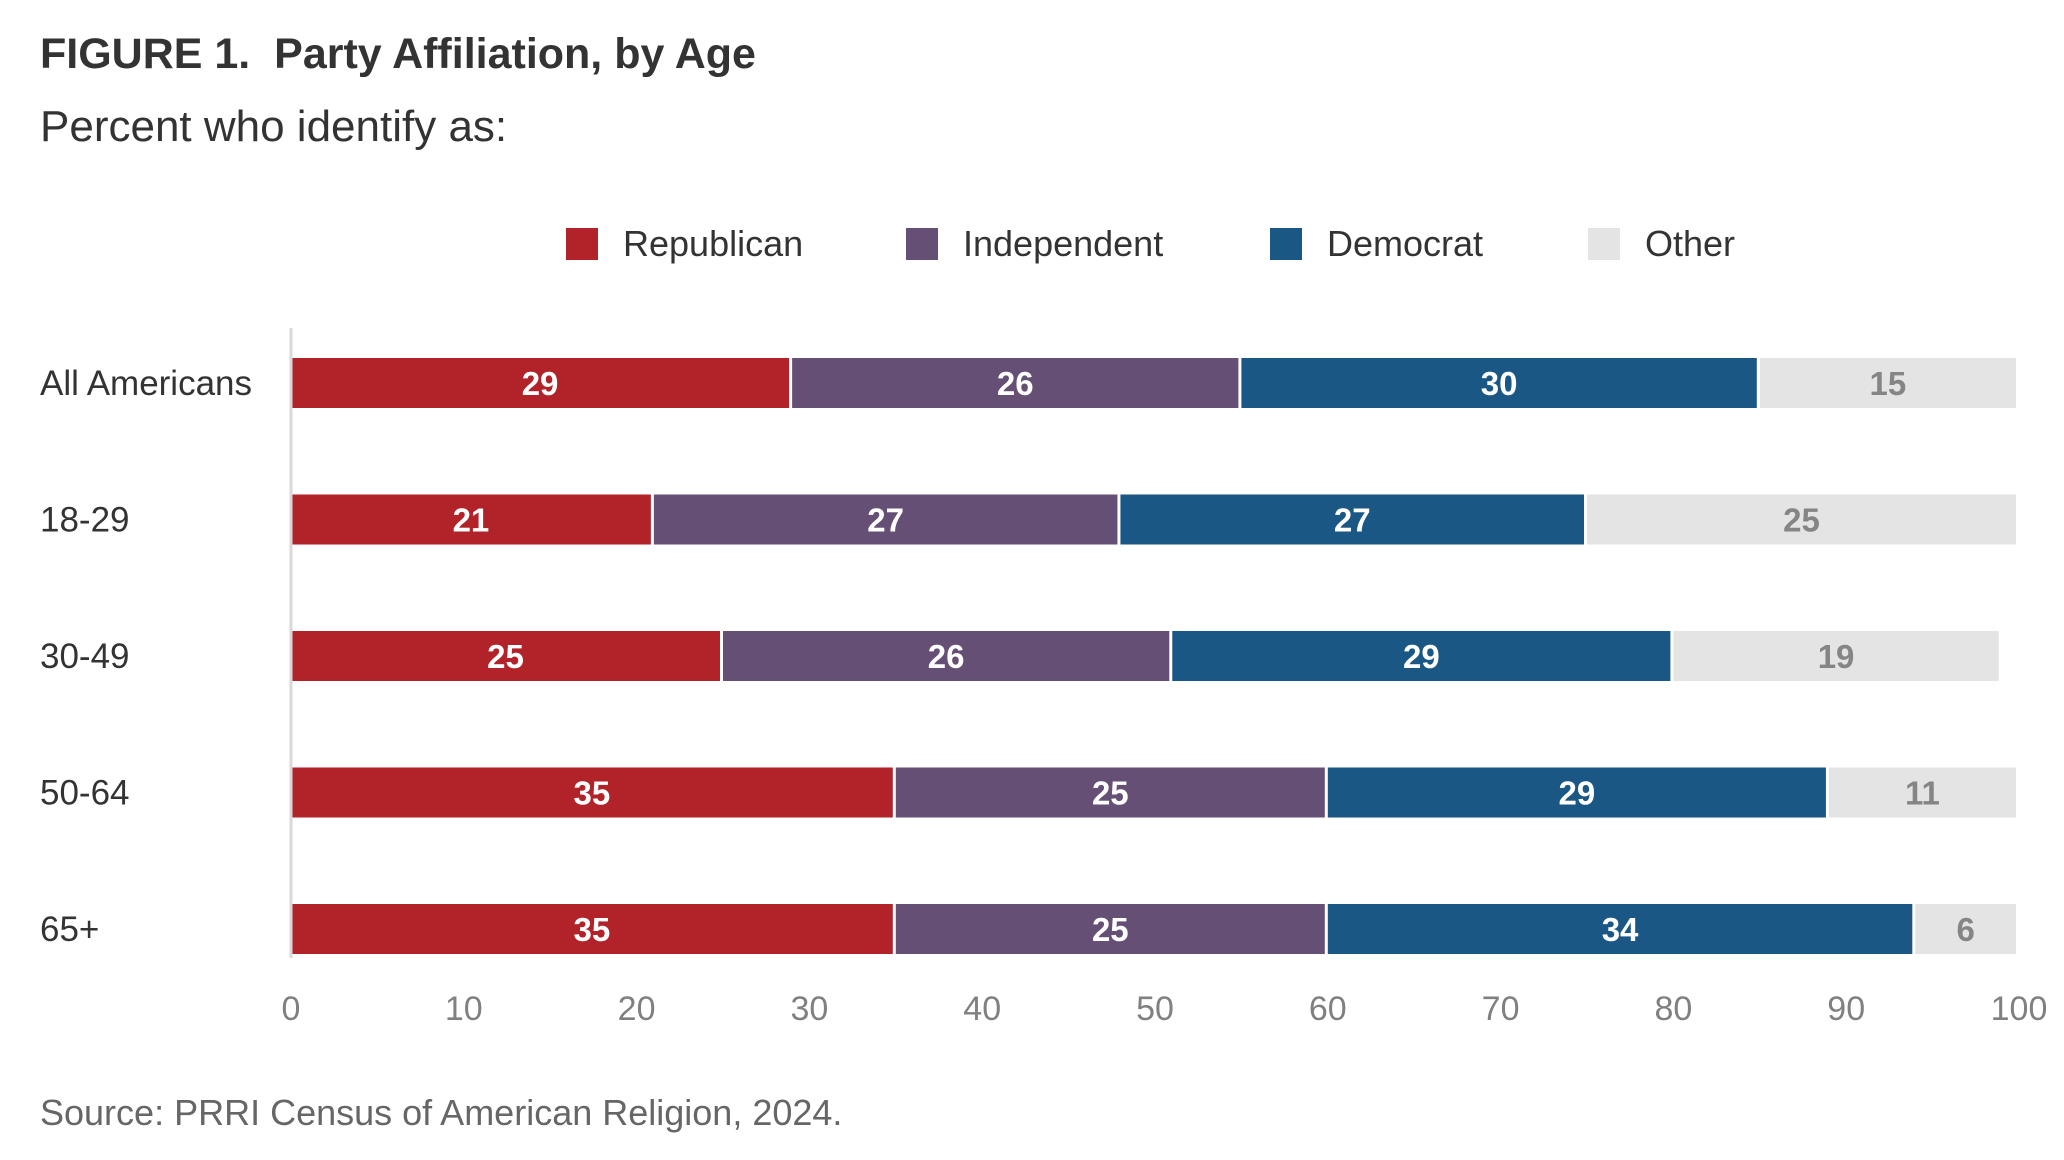 This screenshot has height=1160, width=2064. I want to click on data-label-democrat: 34, so click(1620, 929).